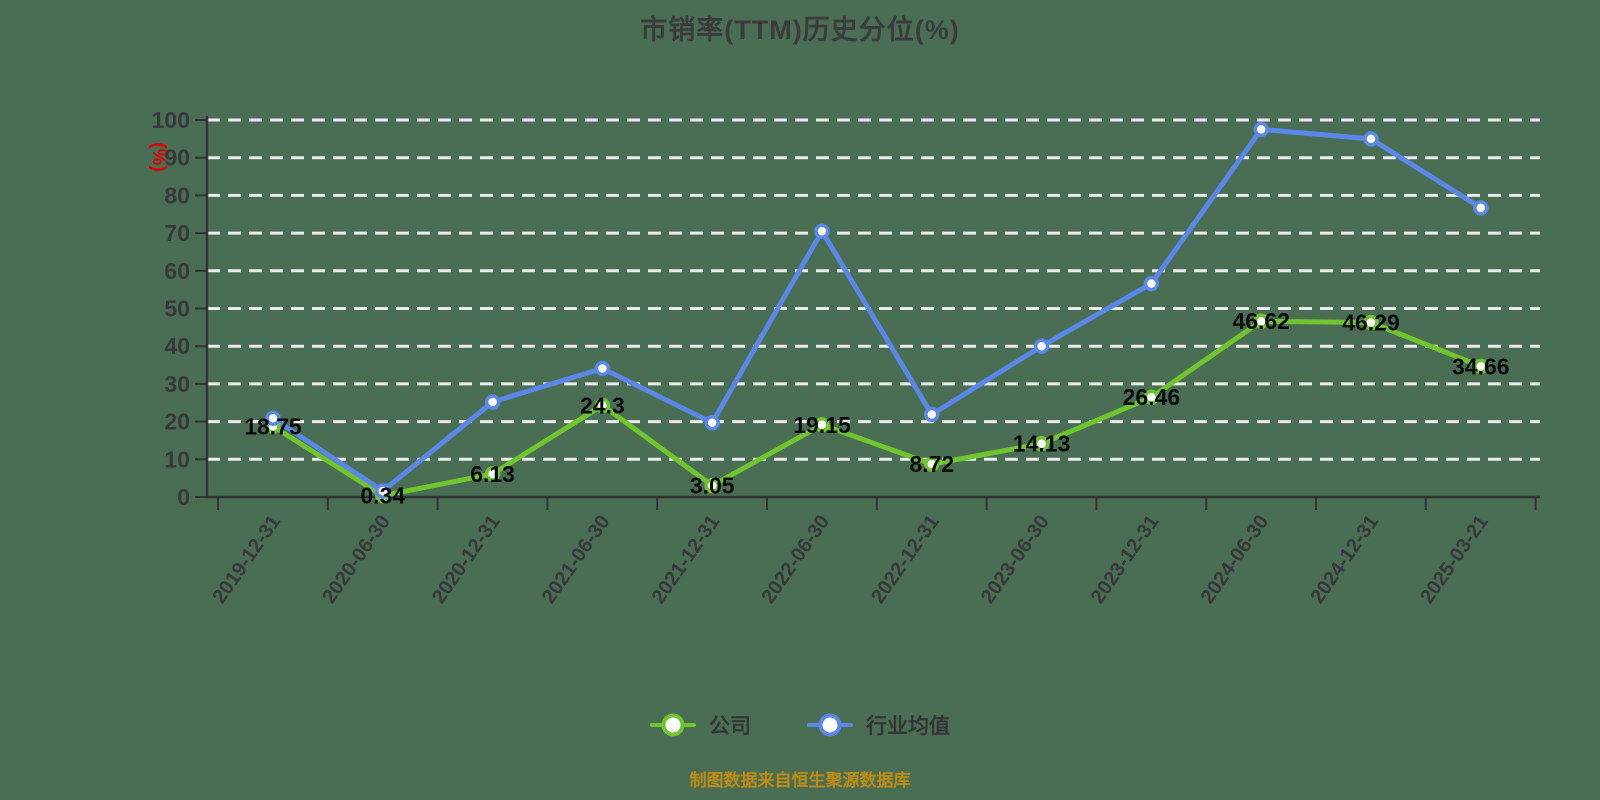 Image resolution: width=1600 pixels, height=800 pixels. Describe the element at coordinates (177, 309) in the screenshot. I see `svg-text: 50` at that location.